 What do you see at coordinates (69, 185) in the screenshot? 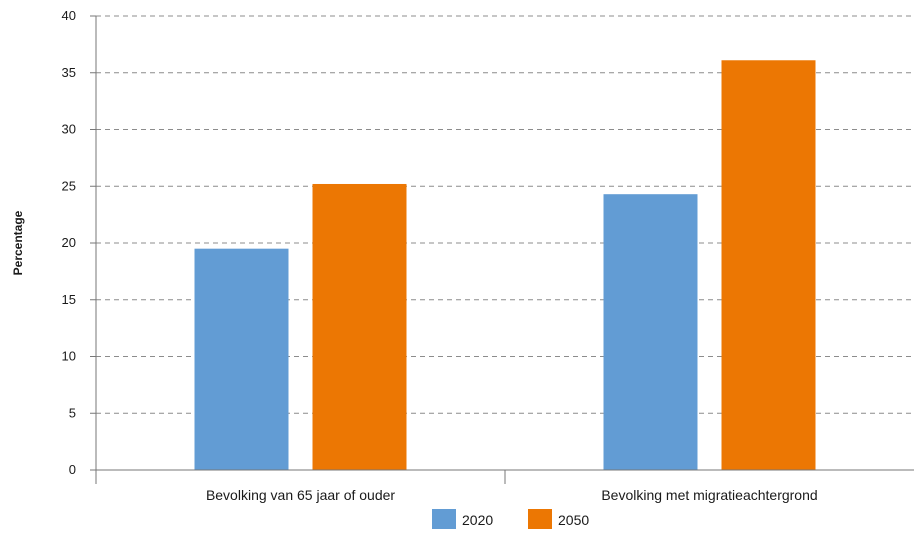
I see `y-tick-label: 25` at bounding box center [69, 185].